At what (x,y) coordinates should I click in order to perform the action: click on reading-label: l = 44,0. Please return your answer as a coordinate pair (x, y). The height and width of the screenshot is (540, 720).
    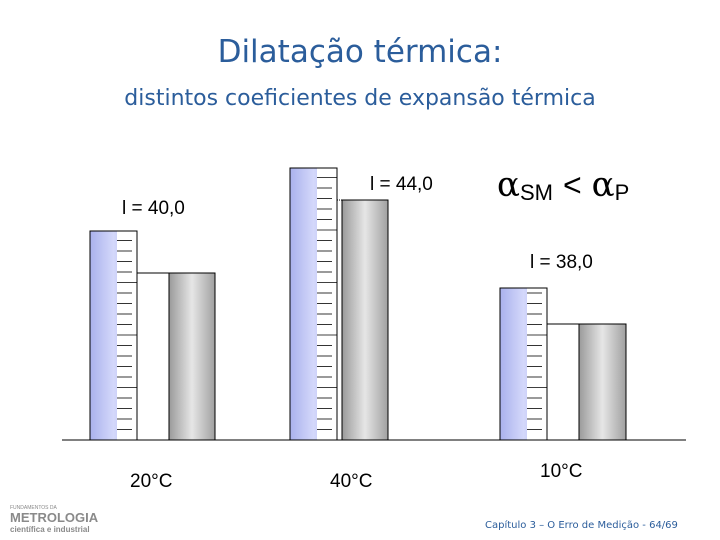
    Looking at the image, I should click on (401, 184).